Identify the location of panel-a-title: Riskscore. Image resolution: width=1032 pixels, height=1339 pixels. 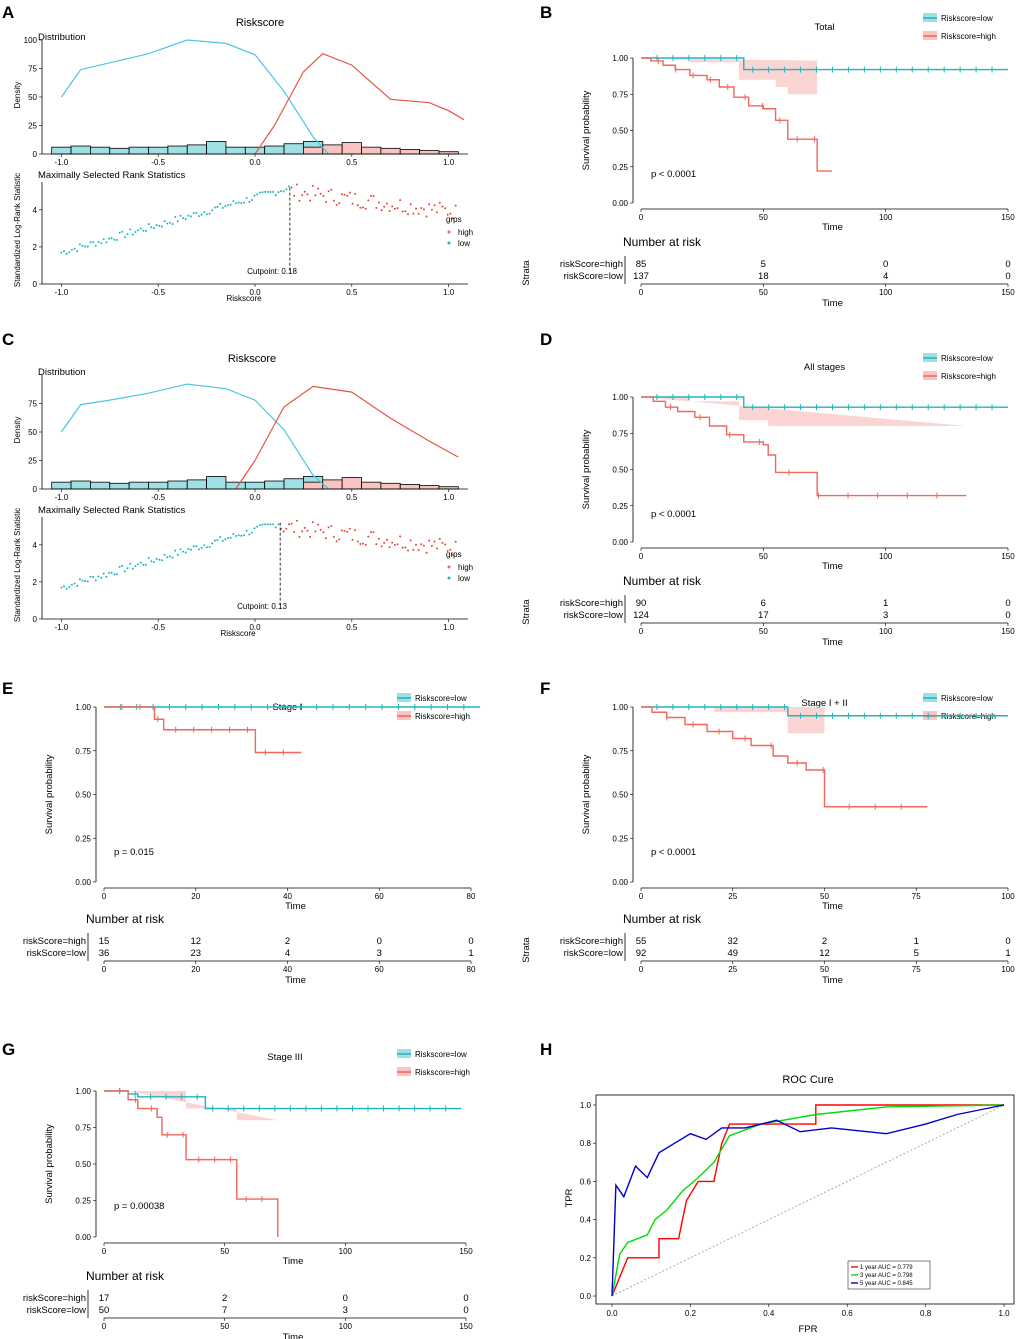
(260, 23).